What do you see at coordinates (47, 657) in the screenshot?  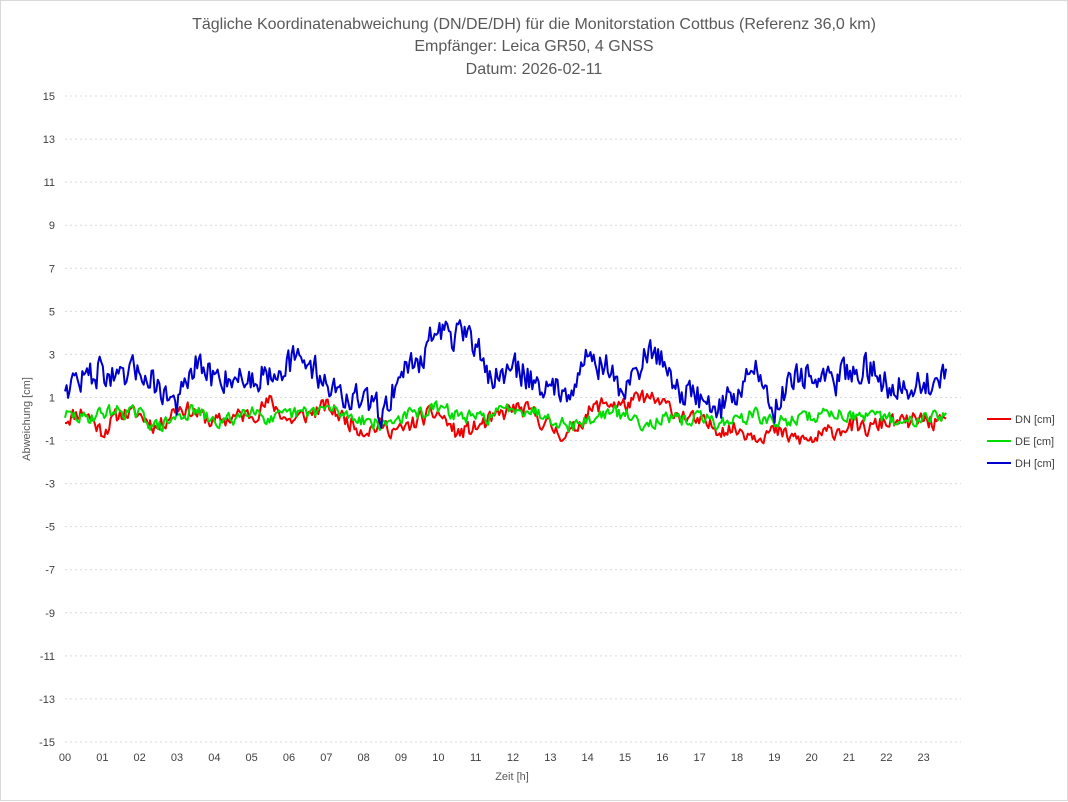 I see `y-tick-label: -11` at bounding box center [47, 657].